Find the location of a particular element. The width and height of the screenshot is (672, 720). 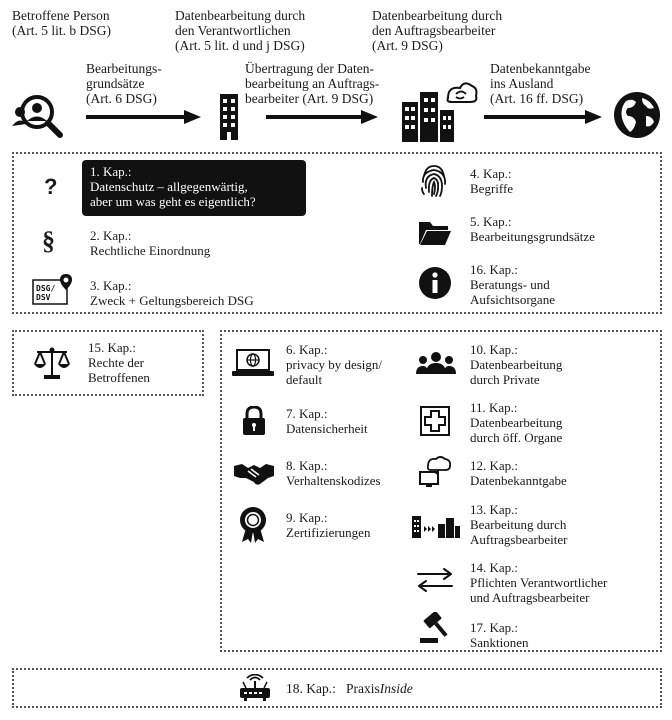

lock-icon is located at coordinates (254, 420).